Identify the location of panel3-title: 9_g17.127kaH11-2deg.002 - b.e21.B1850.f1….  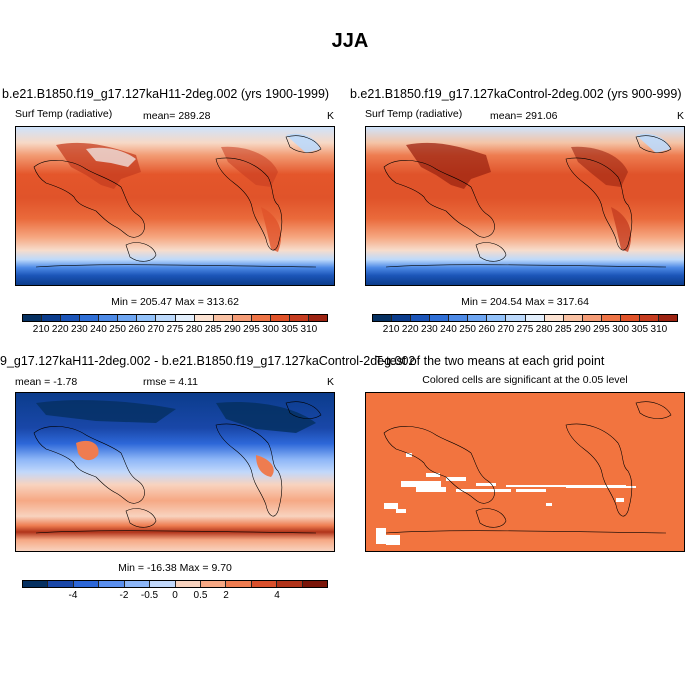
(208, 361).